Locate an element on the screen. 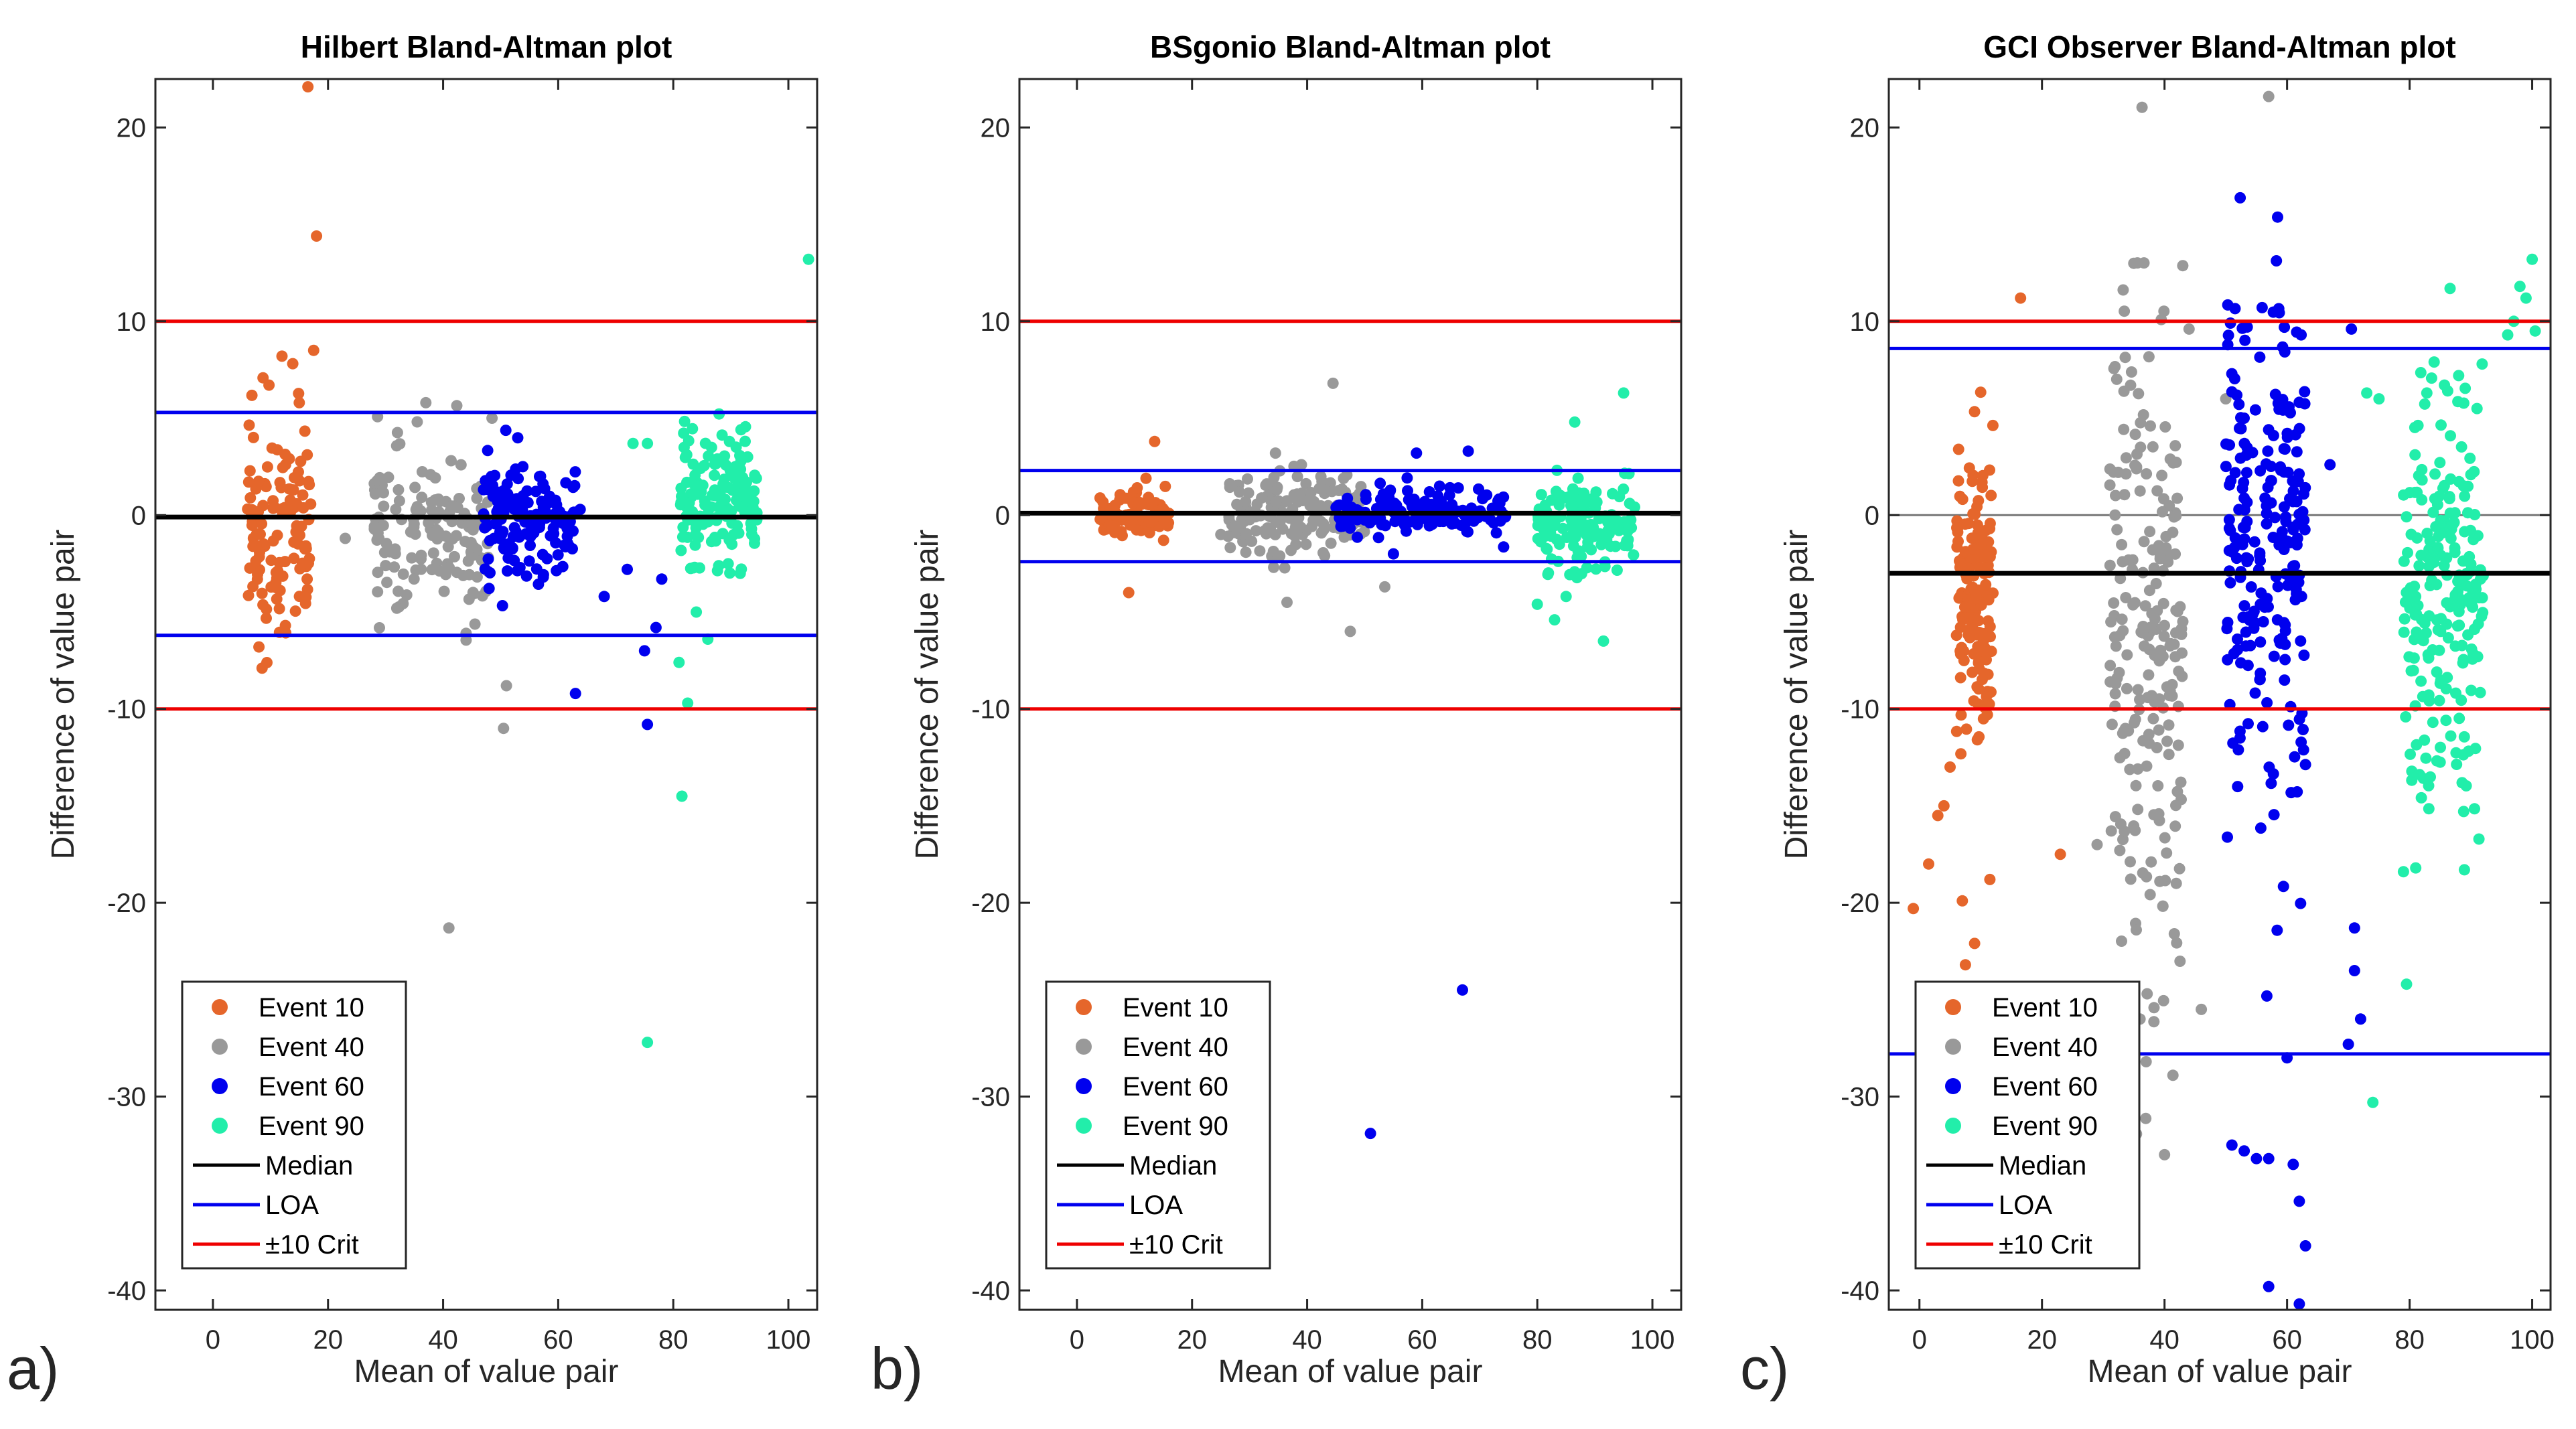 The width and height of the screenshot is (2576, 1429). legend-marker-event90 is located at coordinates (1953, 1126).